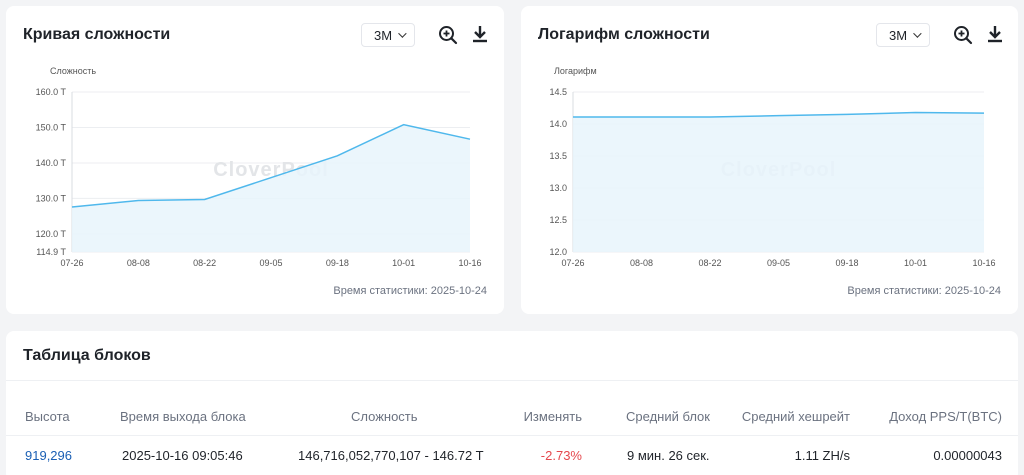 The width and height of the screenshot is (1024, 475). Describe the element at coordinates (558, 156) in the screenshot. I see `y-tick-label: 13.5` at that location.